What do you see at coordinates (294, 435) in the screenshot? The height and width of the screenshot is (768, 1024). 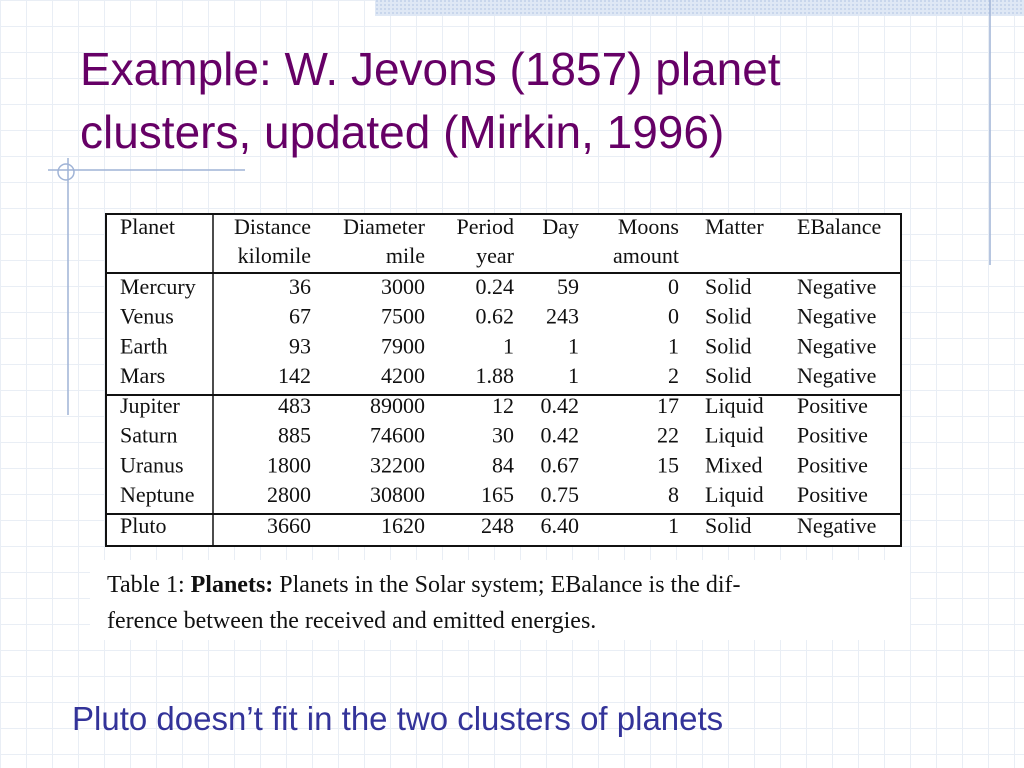 I see `cell: 885` at bounding box center [294, 435].